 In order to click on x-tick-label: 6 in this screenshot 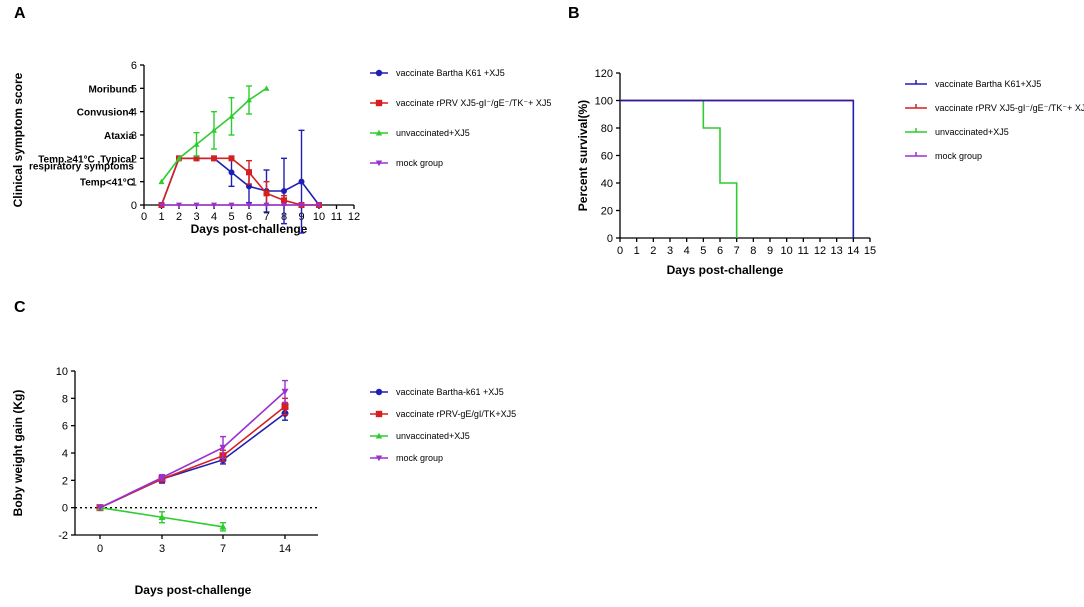, I will do `click(249, 217)`.